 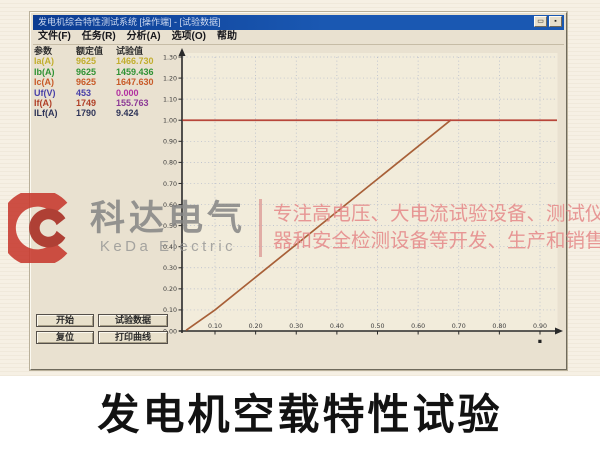 What do you see at coordinates (46, 113) in the screenshot?
I see `param-cell: ILf(A)` at bounding box center [46, 113].